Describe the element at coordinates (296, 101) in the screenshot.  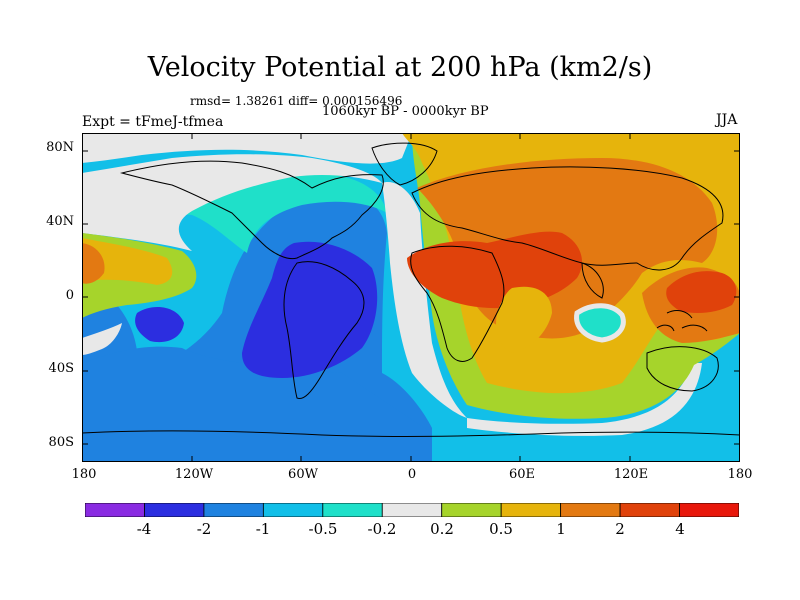
I see `rmsd-diff-stats: rmsd= 1.38261 diff= 0.000156496` at that location.